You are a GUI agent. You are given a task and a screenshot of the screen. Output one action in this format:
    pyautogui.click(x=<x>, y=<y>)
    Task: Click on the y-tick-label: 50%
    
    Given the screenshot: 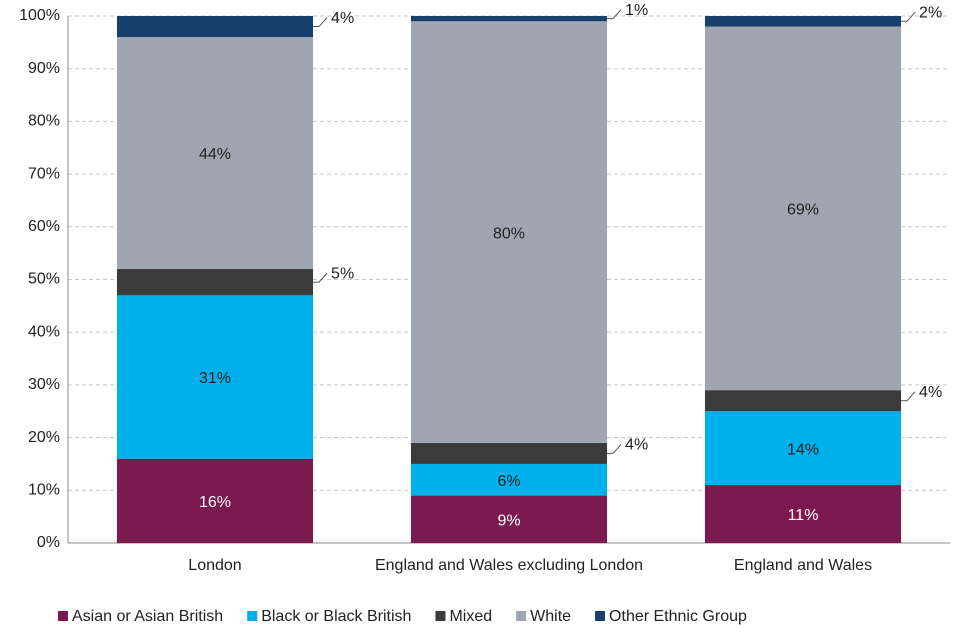 What is the action you would take?
    pyautogui.click(x=44, y=279)
    